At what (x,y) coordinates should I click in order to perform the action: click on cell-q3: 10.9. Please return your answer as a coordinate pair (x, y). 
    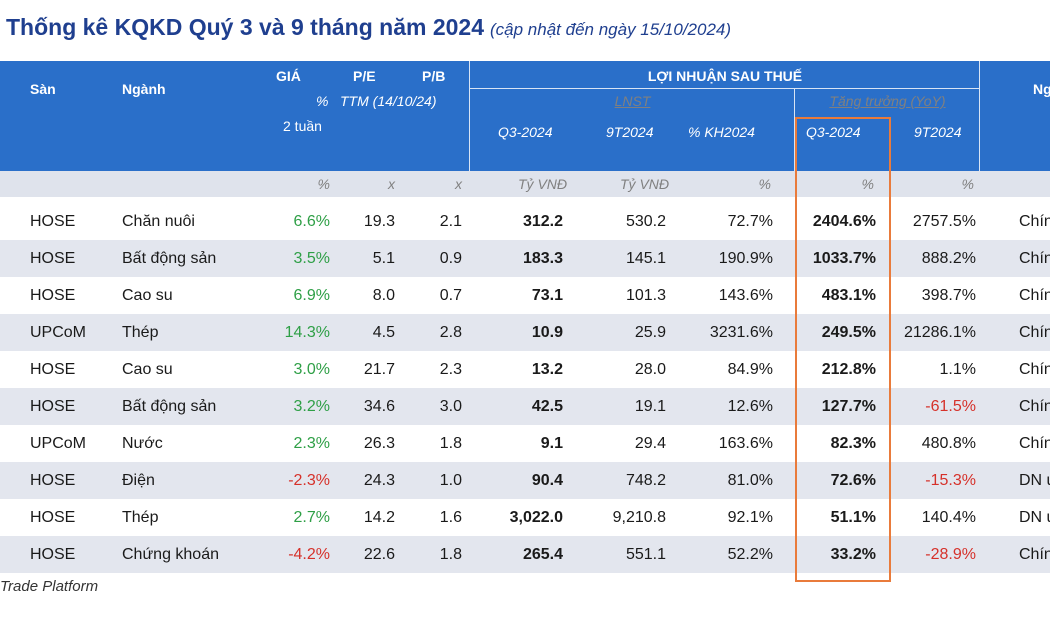
    Looking at the image, I should click on (547, 332).